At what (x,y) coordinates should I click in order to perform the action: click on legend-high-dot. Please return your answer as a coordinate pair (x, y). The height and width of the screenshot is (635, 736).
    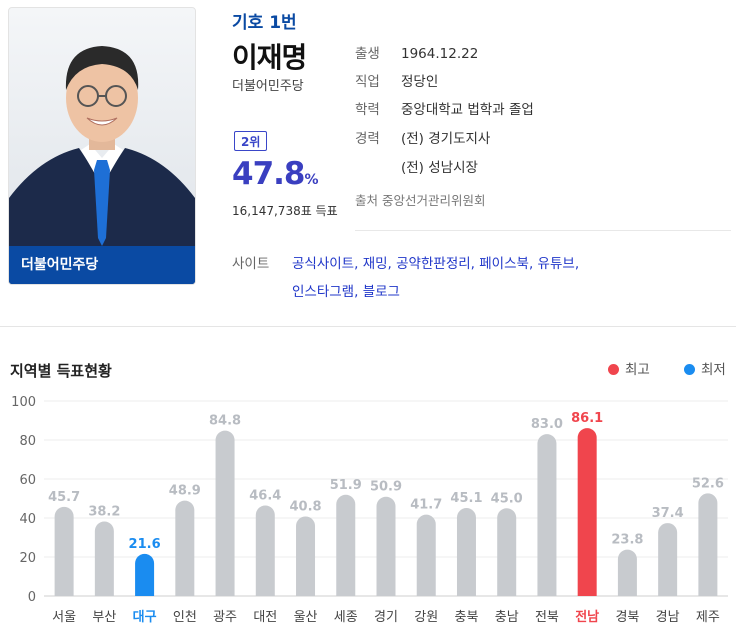
    Looking at the image, I should click on (613, 369).